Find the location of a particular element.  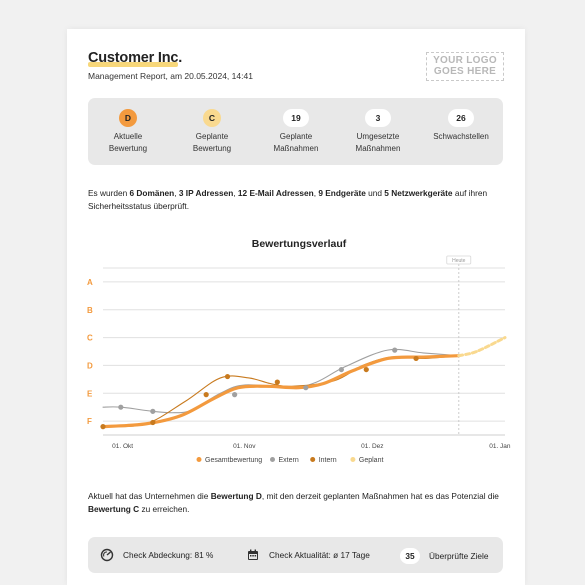

check-actuality: Check Aktualität: ø 17 Tage is located at coordinates (308, 555).